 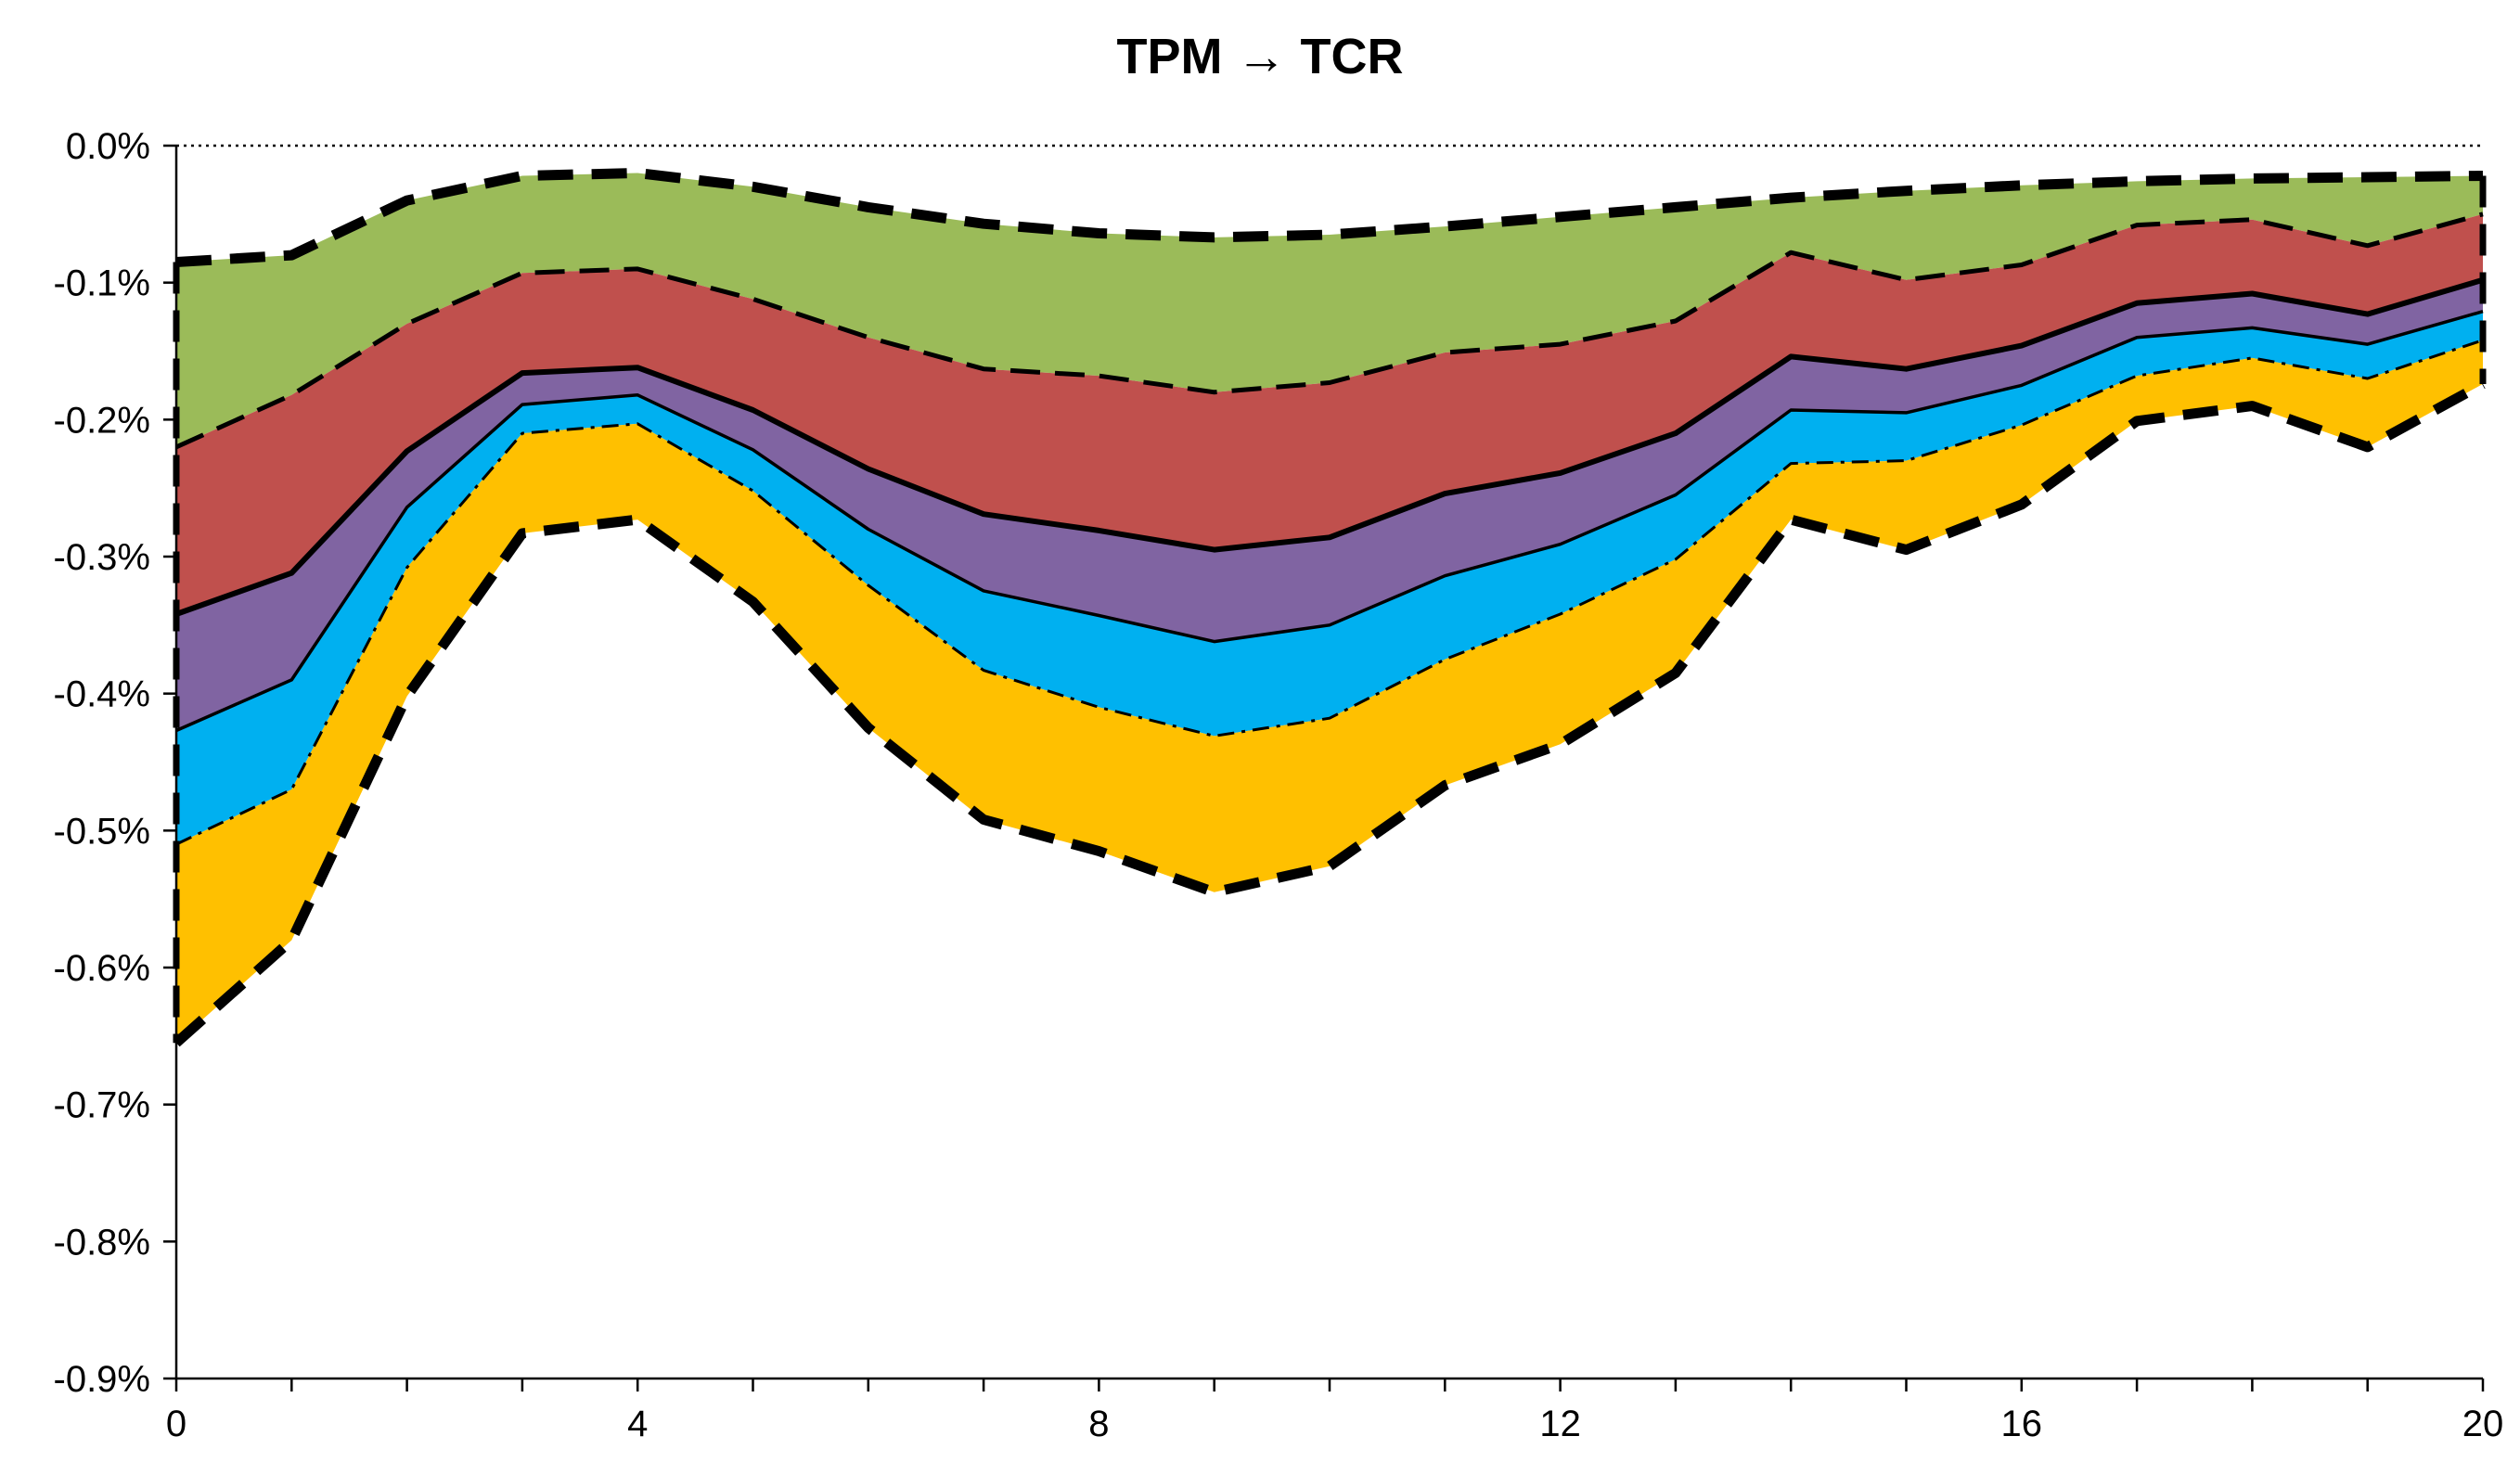 What do you see at coordinates (2483, 1424) in the screenshot?
I see `x-tick-label: 20` at bounding box center [2483, 1424].